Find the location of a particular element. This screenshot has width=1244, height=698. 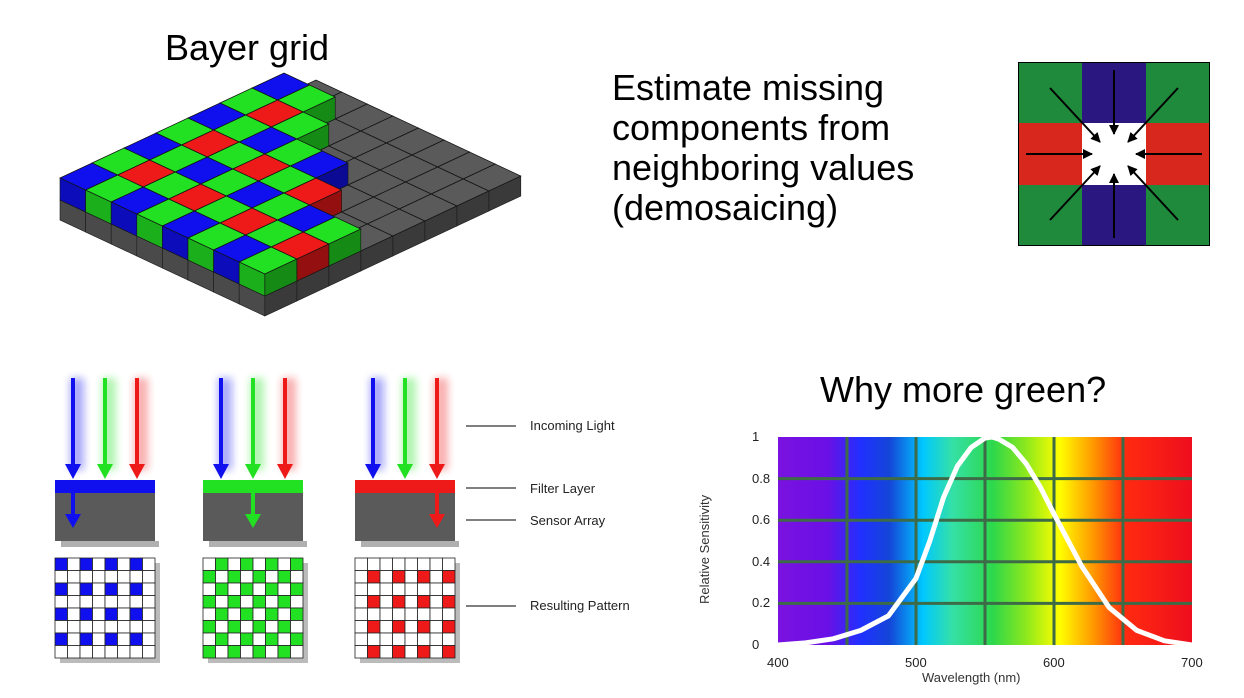

bayer-cell is located at coordinates (268, 281).